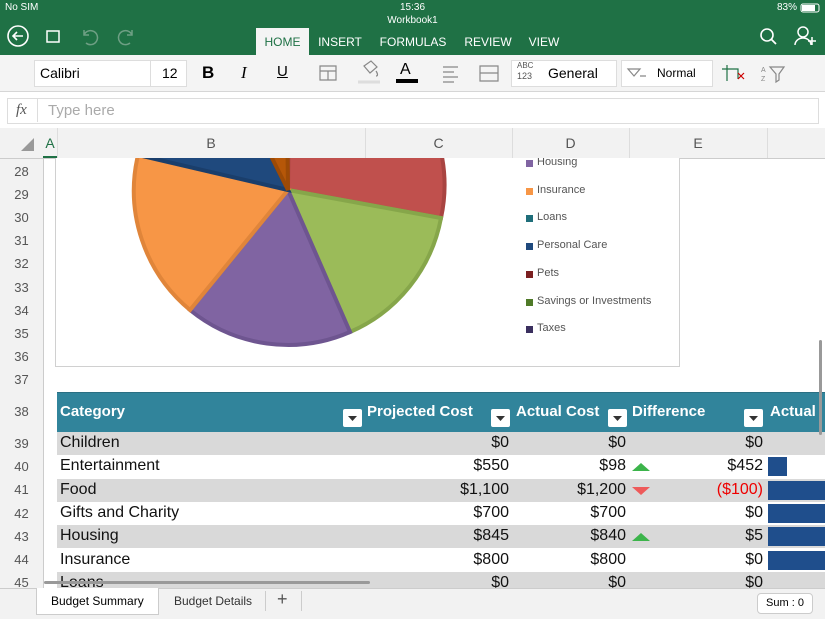 The image size is (825, 619). Describe the element at coordinates (21, 310) in the screenshot. I see `row-header: 34` at that location.